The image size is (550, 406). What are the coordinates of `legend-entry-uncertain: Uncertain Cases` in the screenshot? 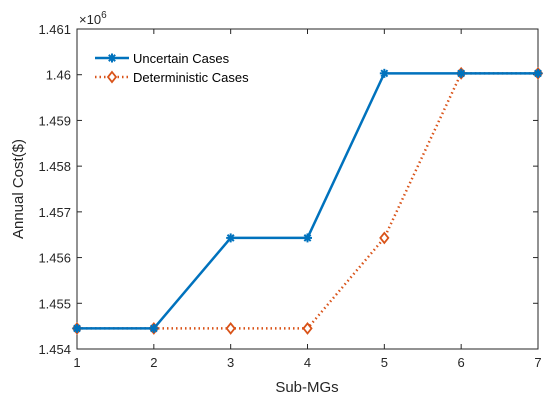 It's located at (162, 58).